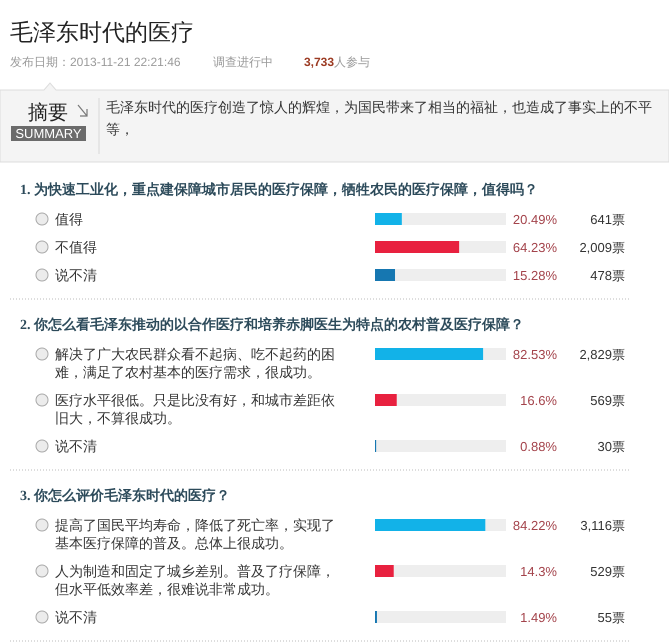  I want to click on data-label: 16.6%, so click(539, 400).